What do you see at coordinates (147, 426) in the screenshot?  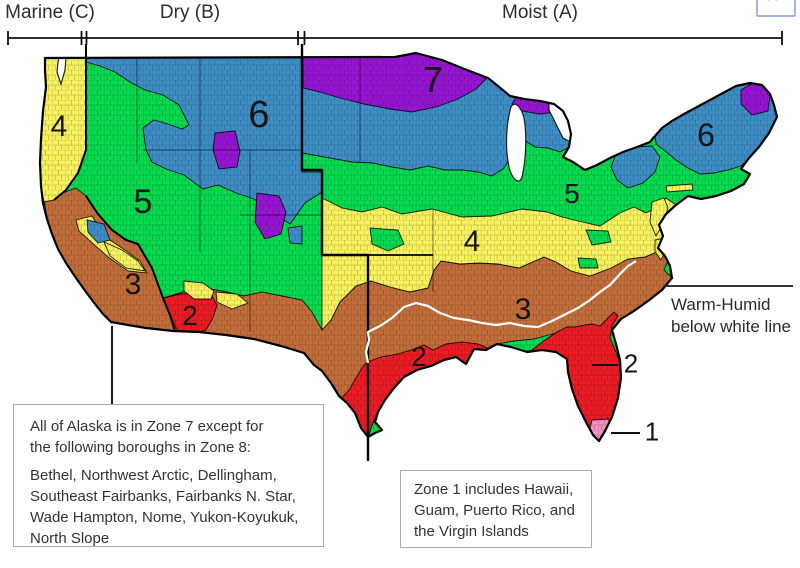 I see `alaska-note-intro-line1: All of Alaska is in Zone 7 except for` at bounding box center [147, 426].